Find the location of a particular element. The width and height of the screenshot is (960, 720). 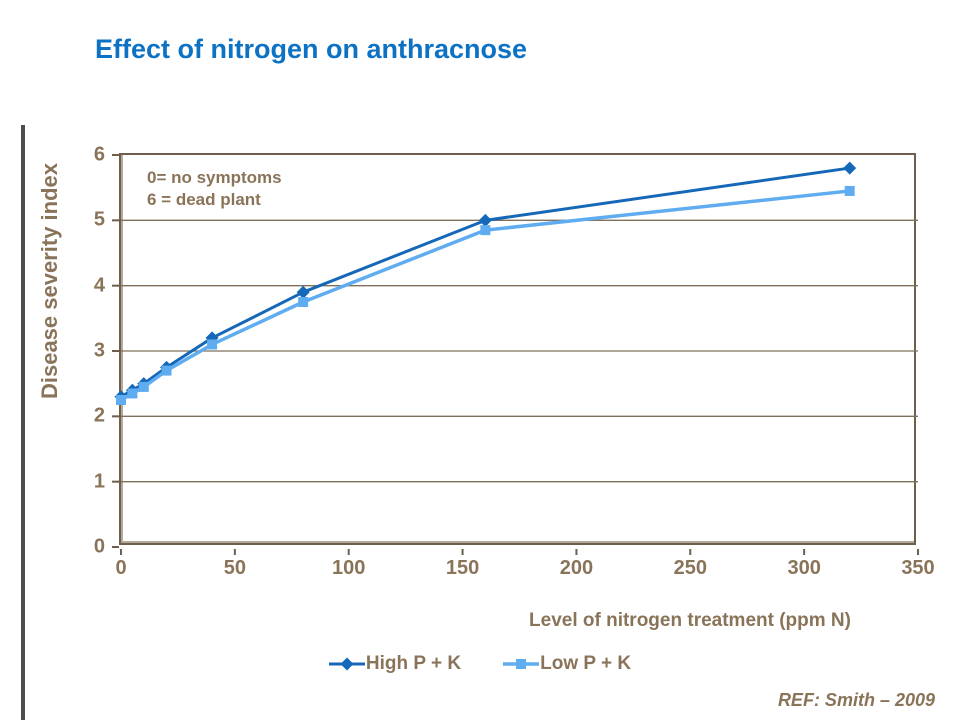

y-tick-label: 6 is located at coordinates (99, 154).